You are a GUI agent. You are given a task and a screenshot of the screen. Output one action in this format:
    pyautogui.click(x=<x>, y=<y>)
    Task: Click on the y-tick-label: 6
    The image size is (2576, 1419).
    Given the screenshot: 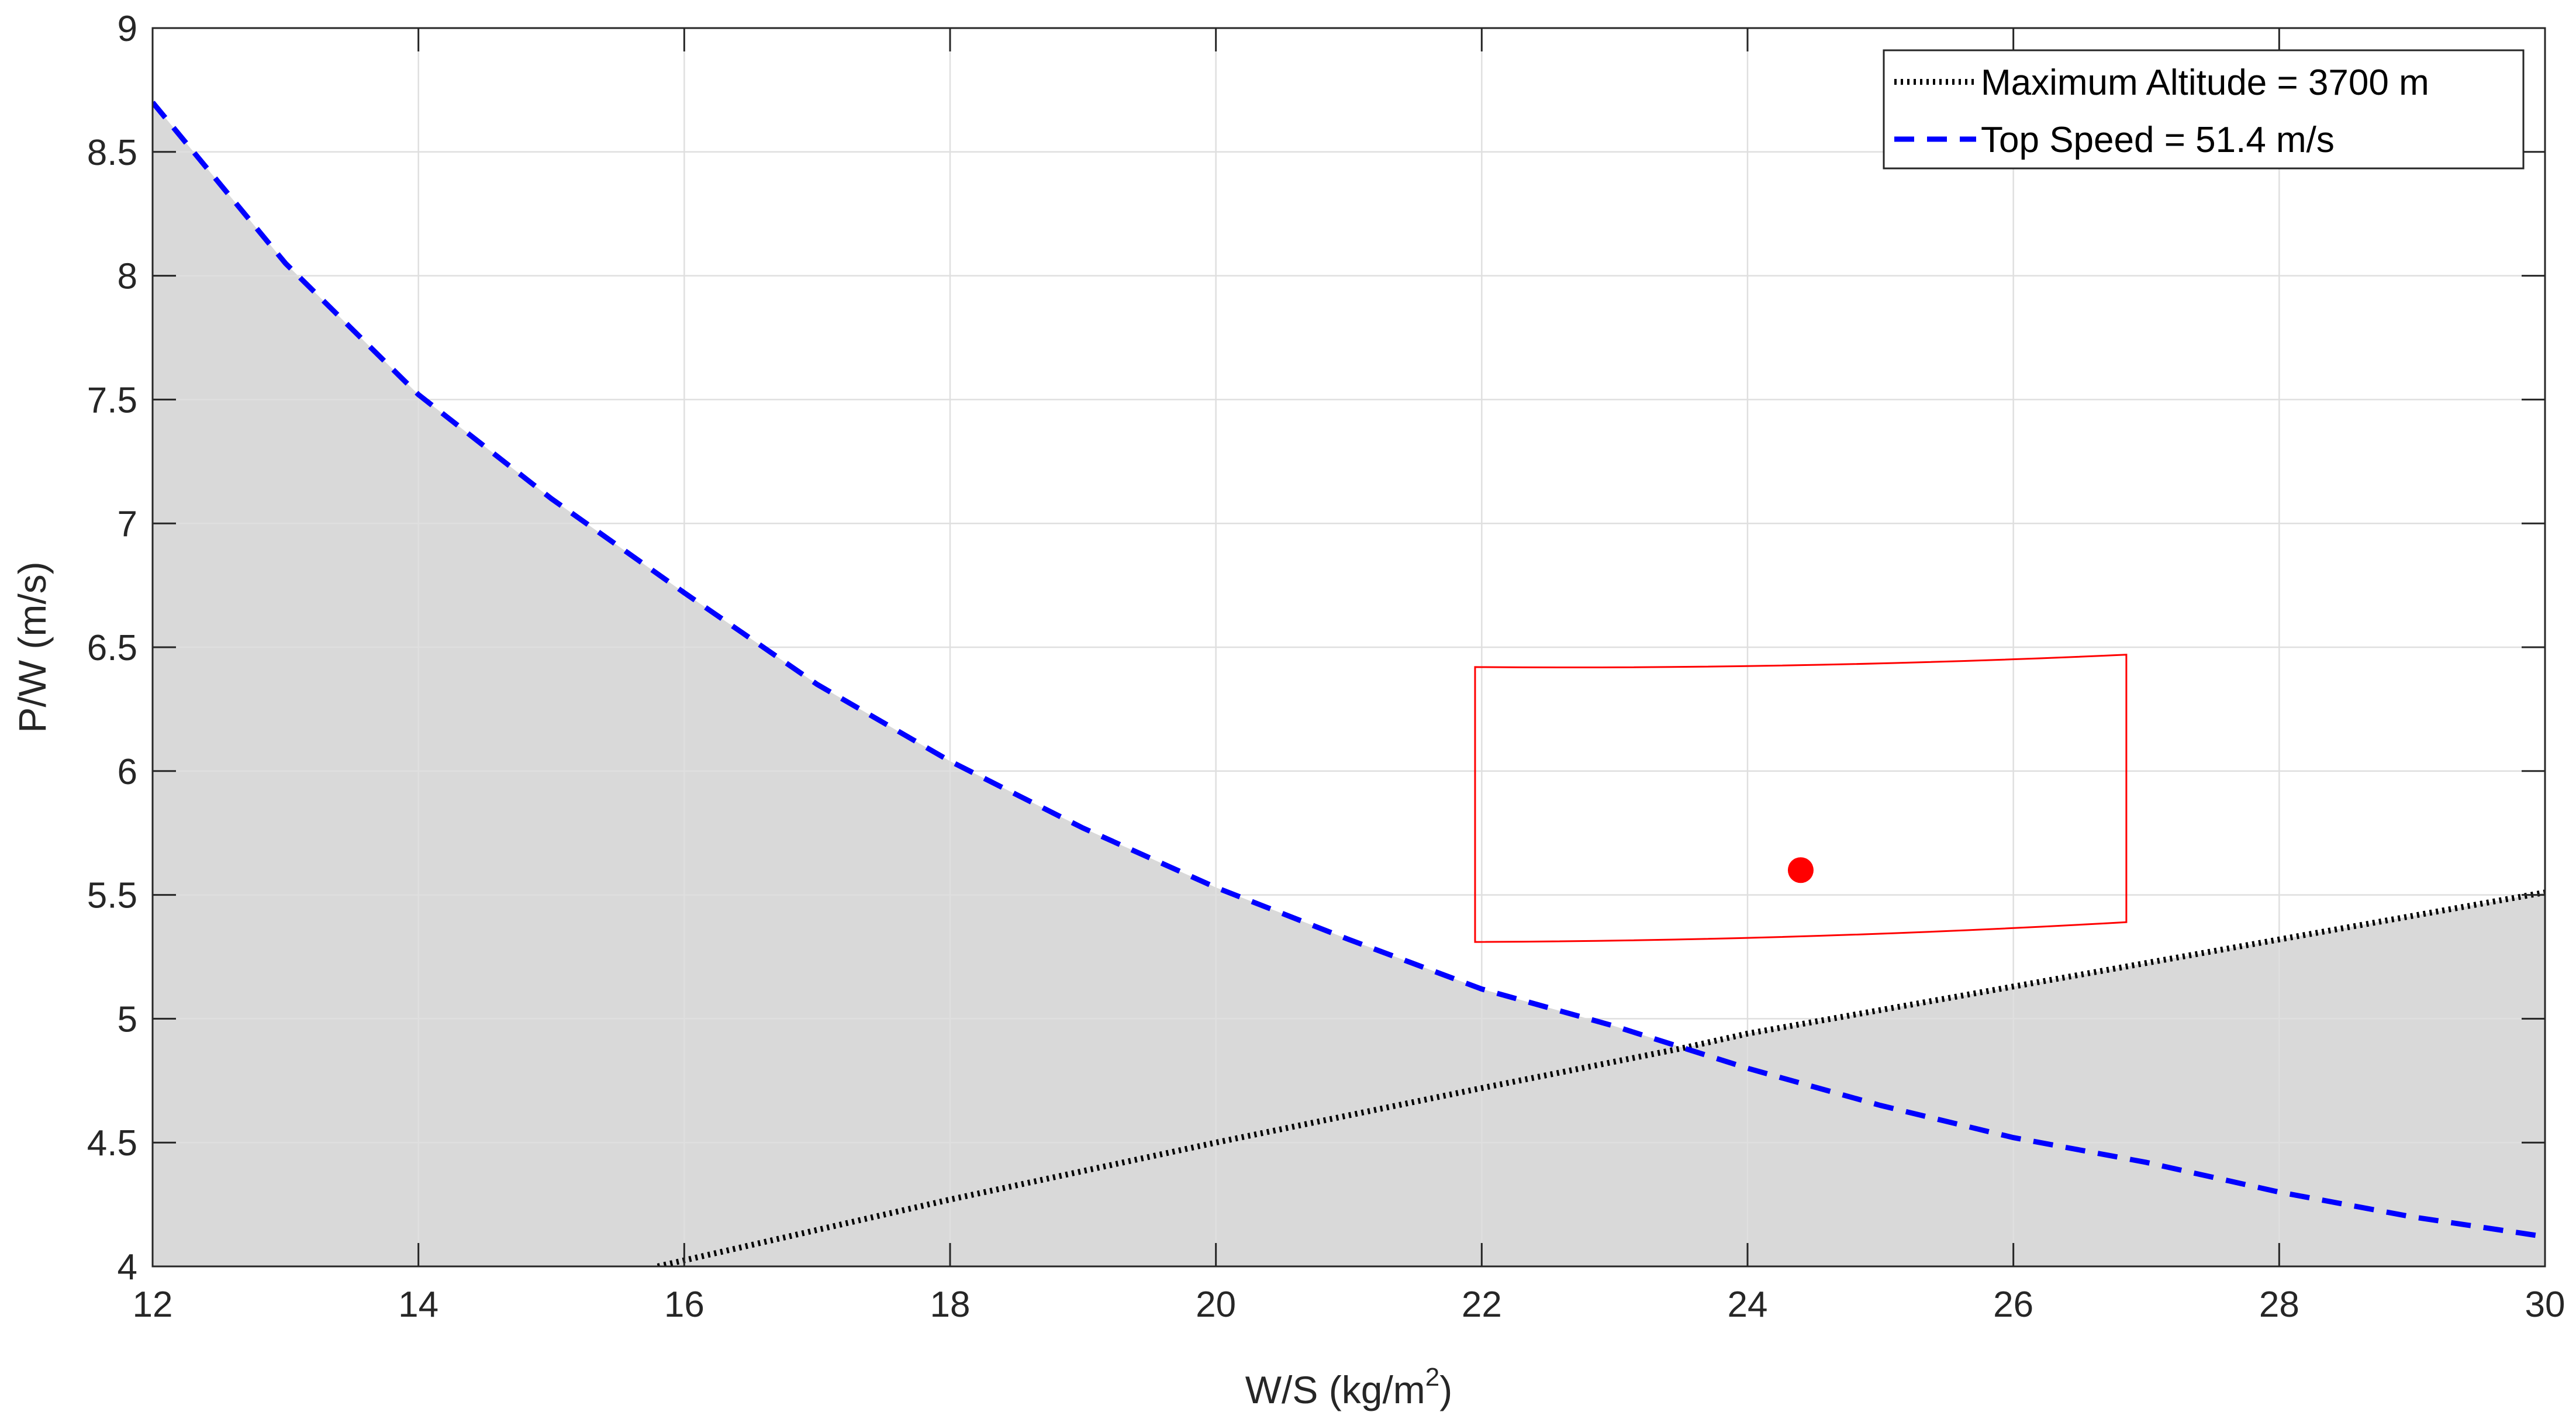 What is the action you would take?
    pyautogui.click(x=127, y=772)
    